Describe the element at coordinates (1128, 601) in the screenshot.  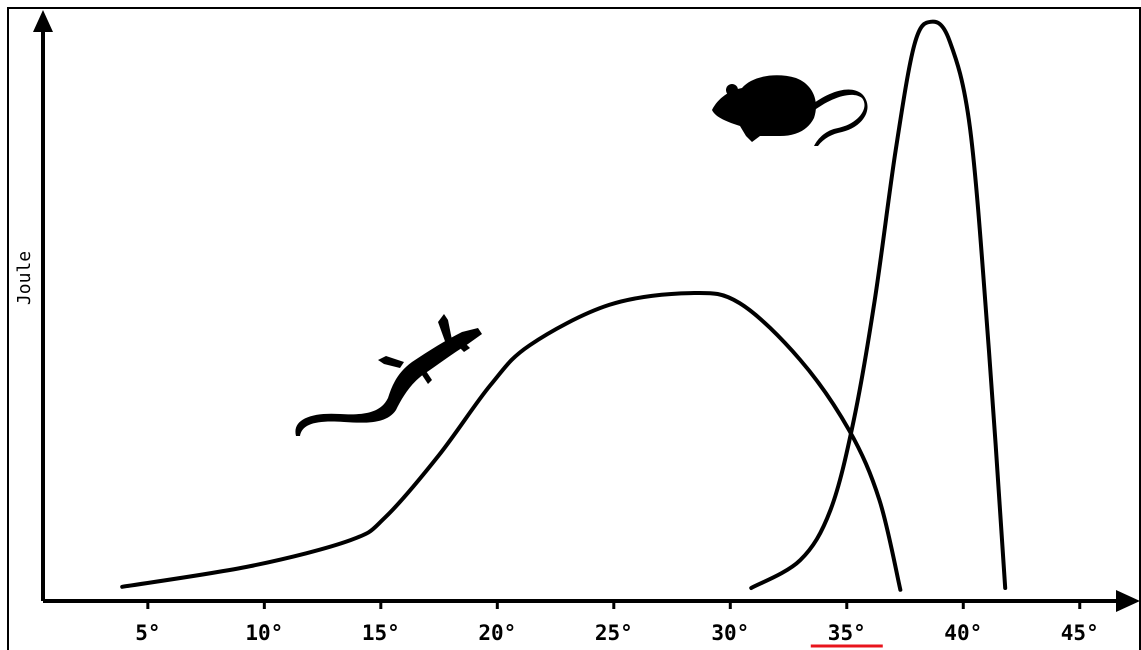
I see `x-axis-arrow` at that location.